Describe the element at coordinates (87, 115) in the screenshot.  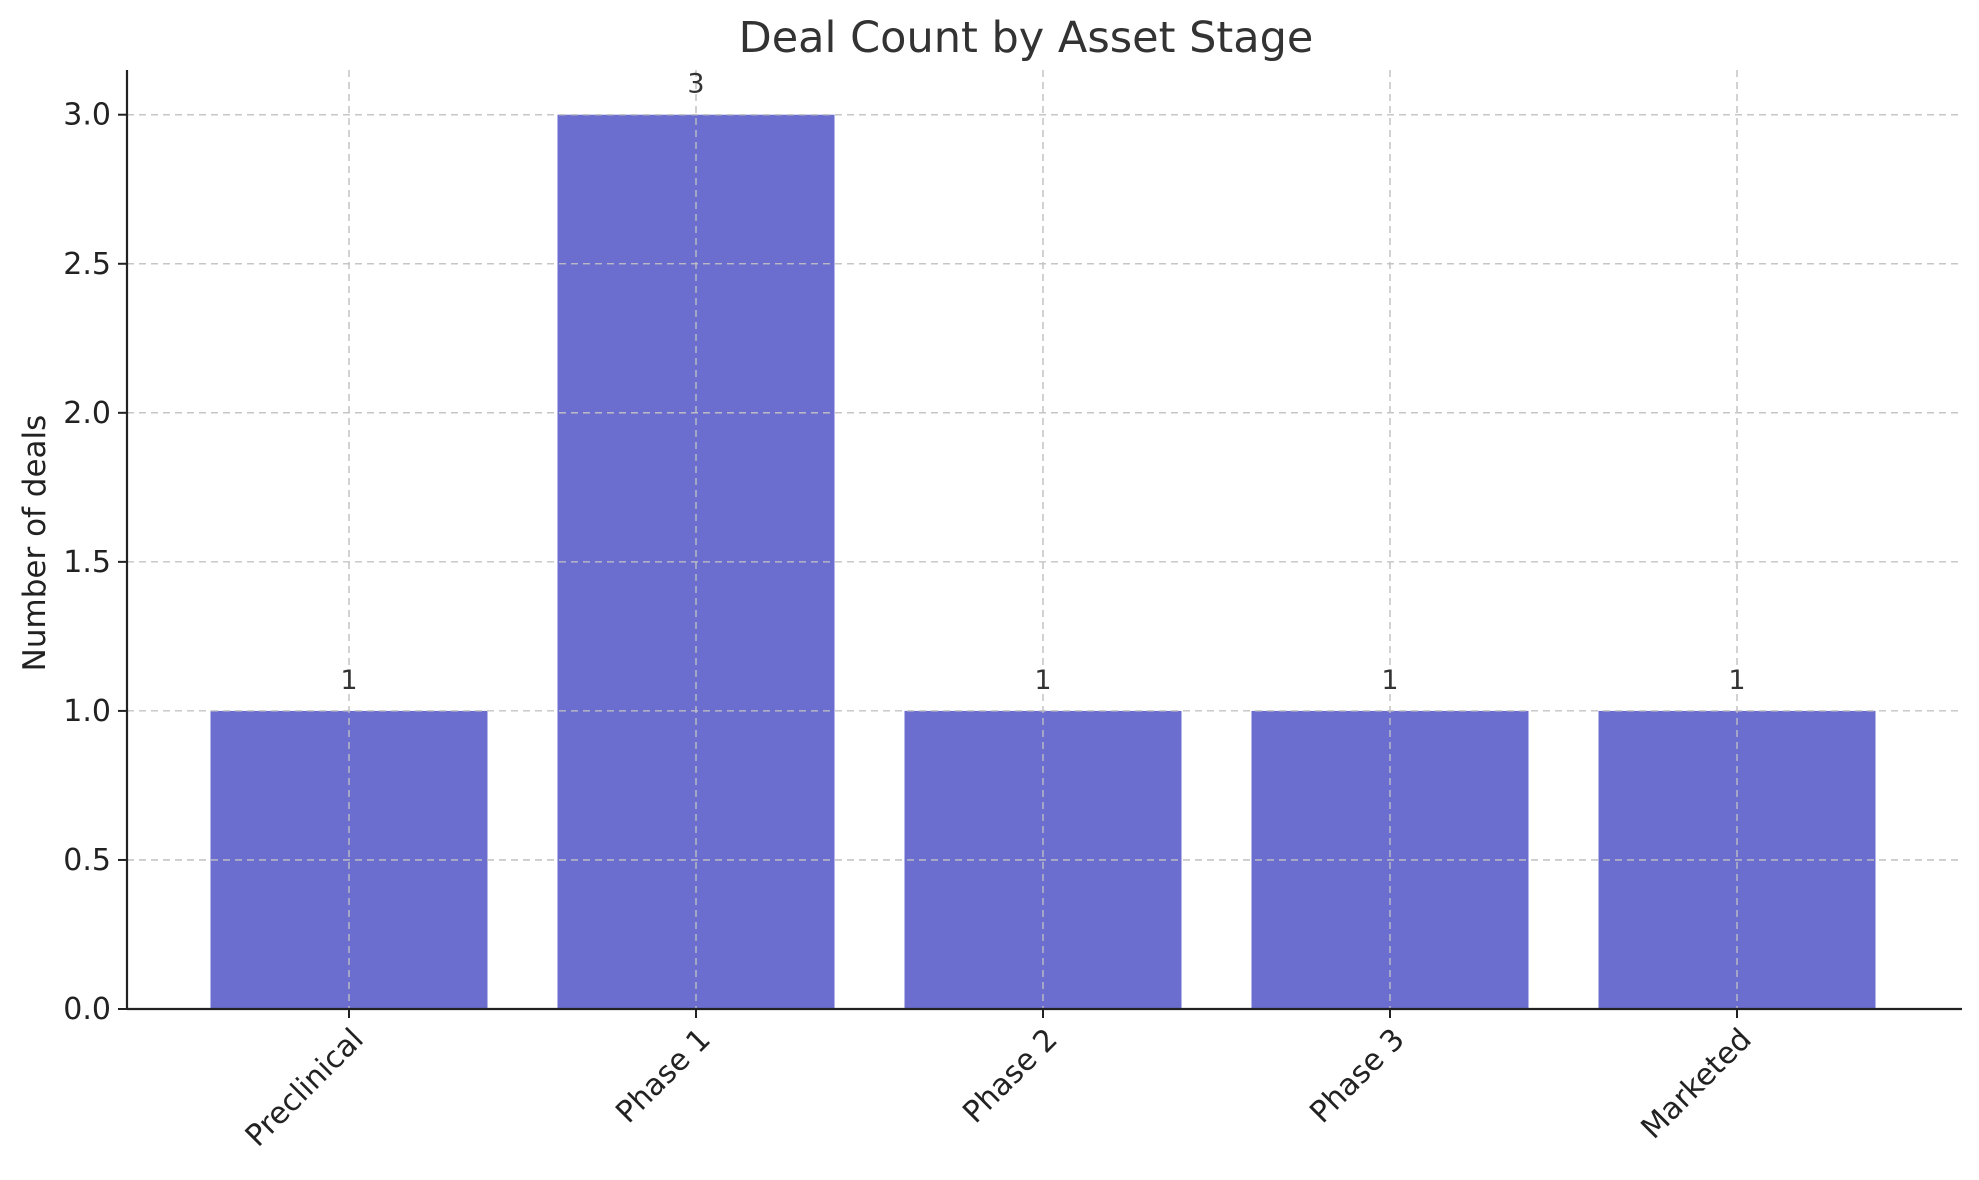
I see `y-tick-label: 3.0` at that location.